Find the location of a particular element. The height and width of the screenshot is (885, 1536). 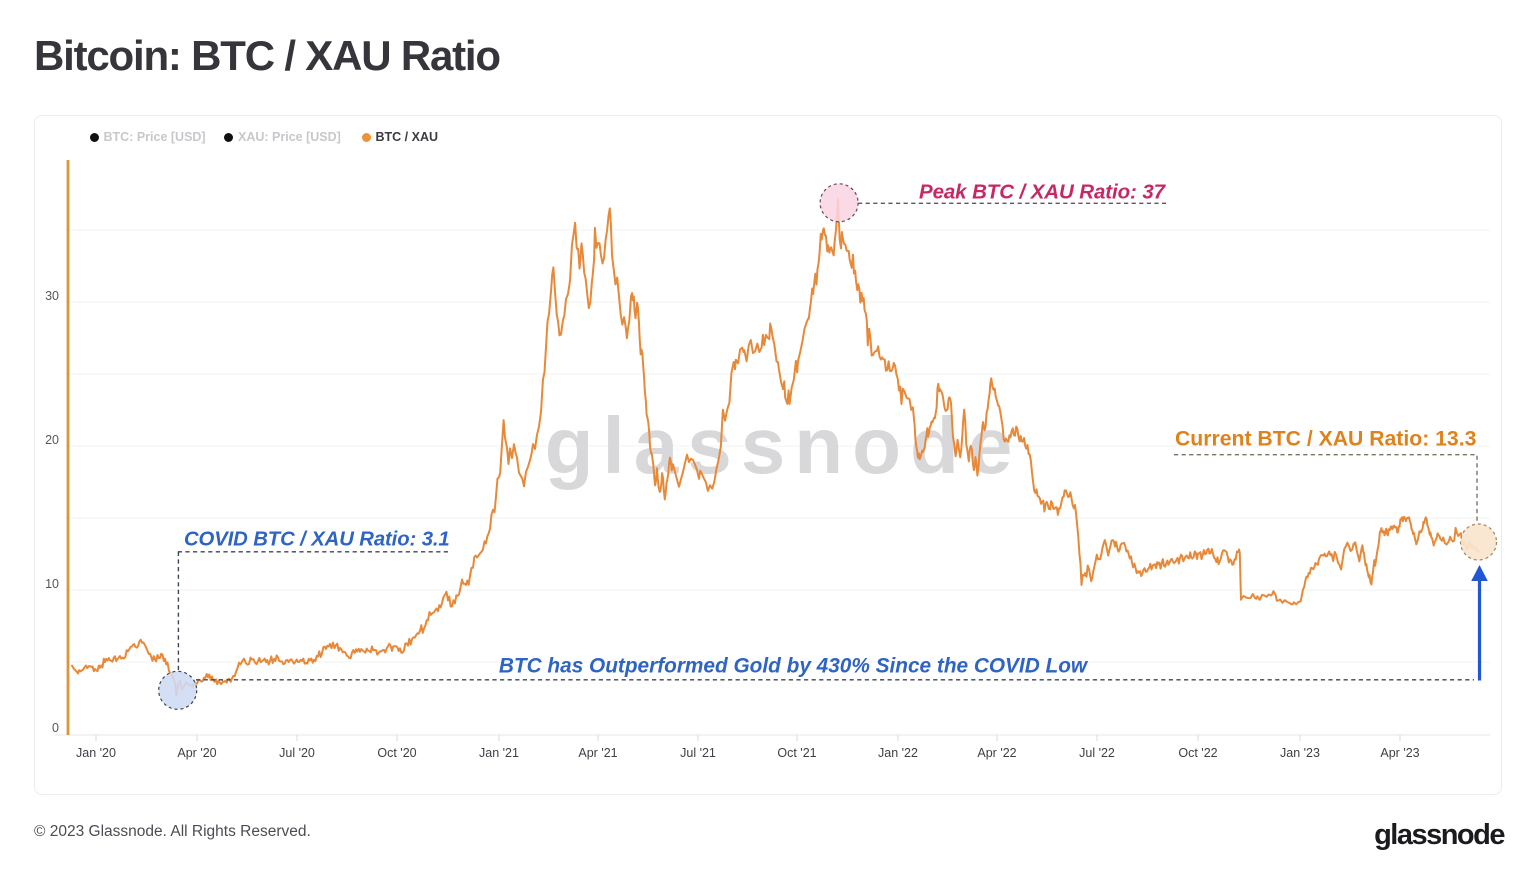

svg-text: Apr '23 is located at coordinates (1399, 753).